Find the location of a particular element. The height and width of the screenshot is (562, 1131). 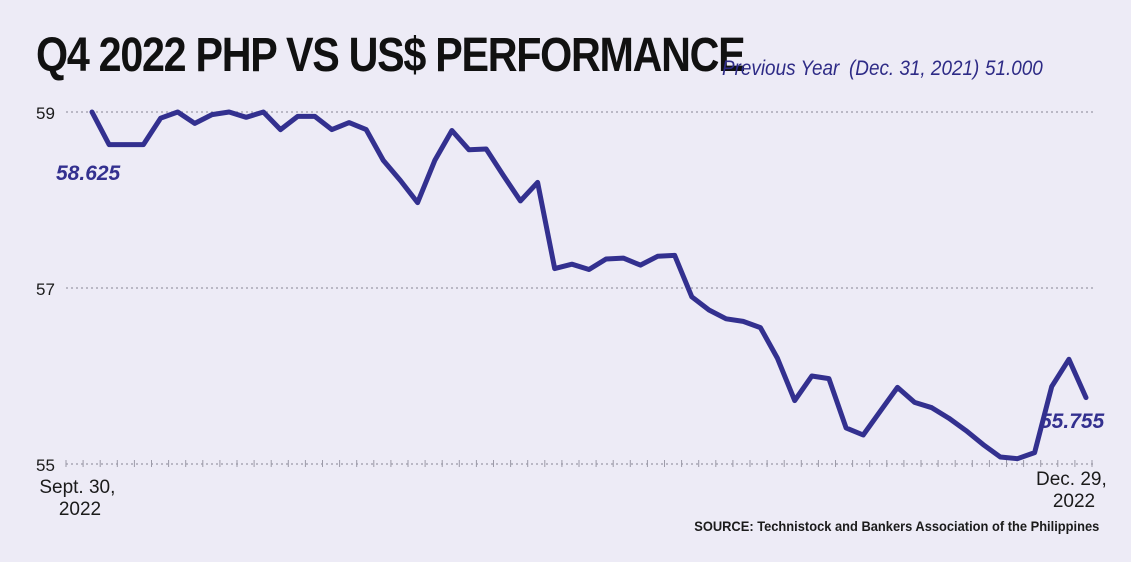

x-end-label: Dec. 29, 2022 is located at coordinates (1074, 490).